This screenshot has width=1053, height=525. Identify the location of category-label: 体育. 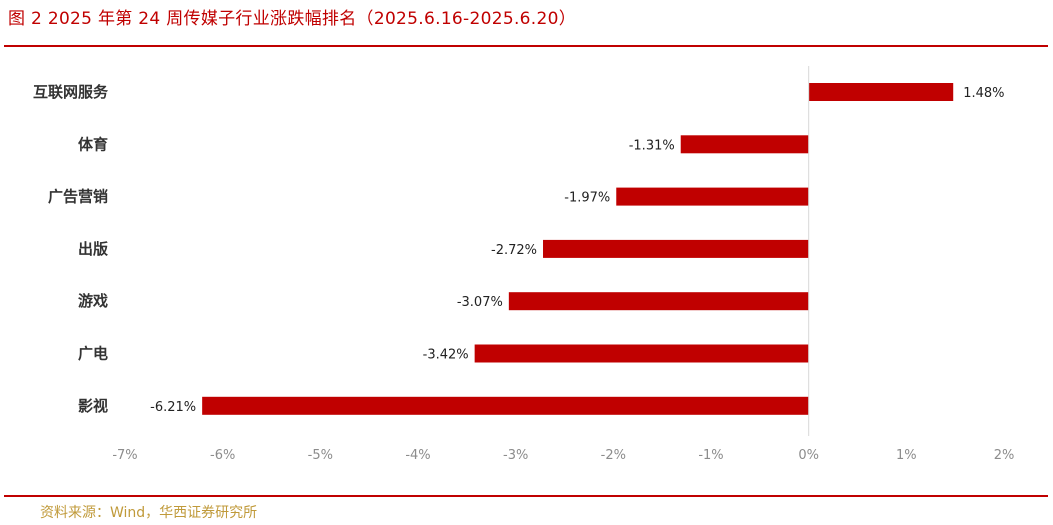
(93, 144).